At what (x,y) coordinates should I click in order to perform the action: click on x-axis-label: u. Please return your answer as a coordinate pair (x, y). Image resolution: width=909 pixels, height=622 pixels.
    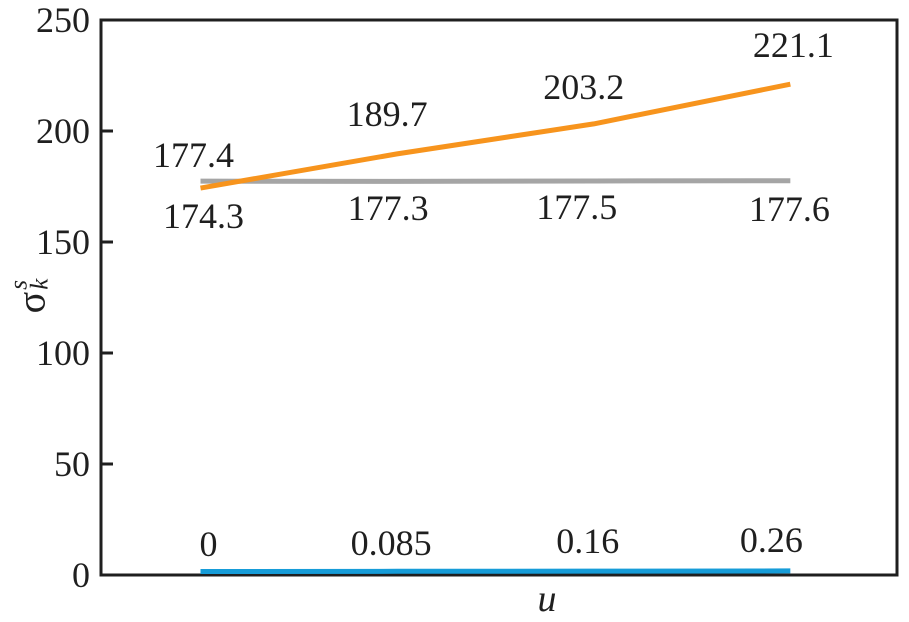
    Looking at the image, I should click on (547, 599).